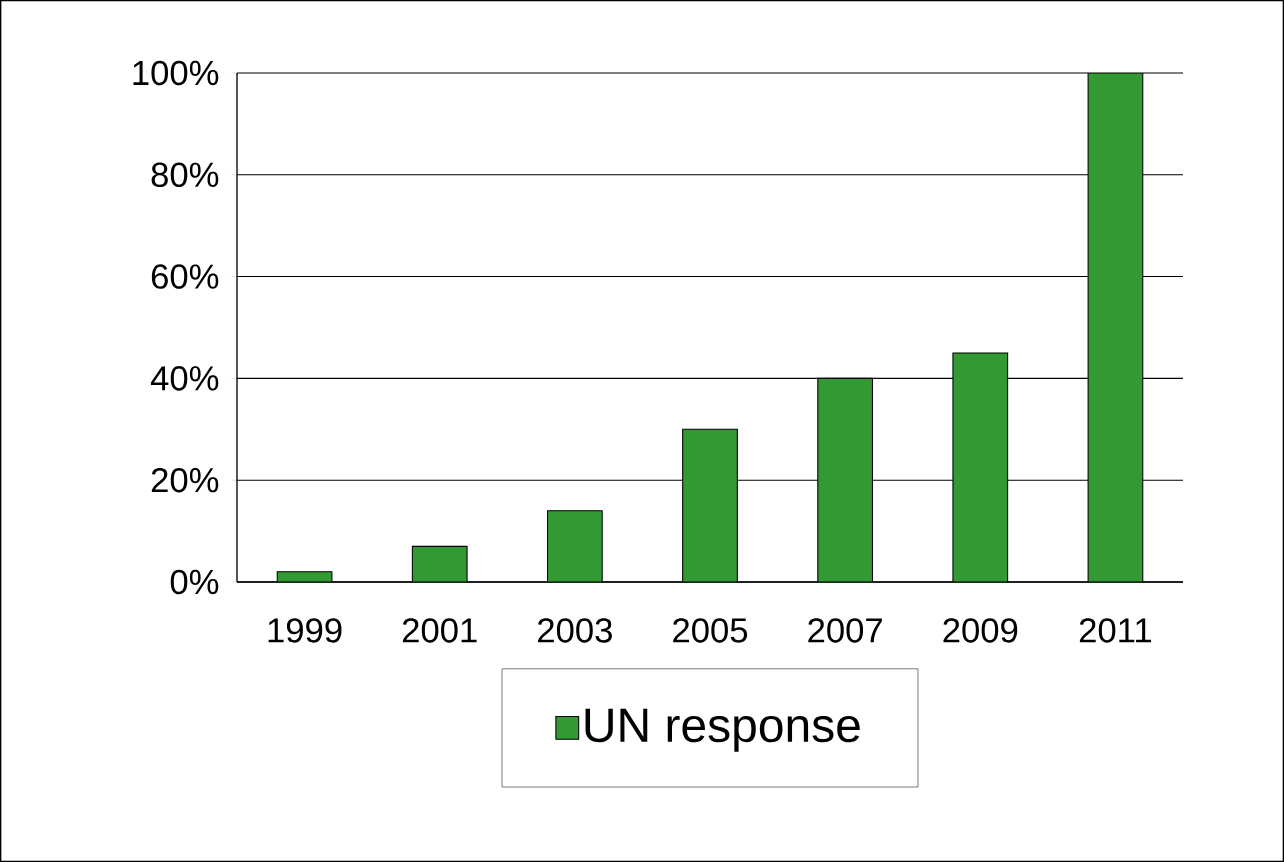 The image size is (1284, 862). What do you see at coordinates (185, 276) in the screenshot?
I see `y-tick-label: 60%` at bounding box center [185, 276].